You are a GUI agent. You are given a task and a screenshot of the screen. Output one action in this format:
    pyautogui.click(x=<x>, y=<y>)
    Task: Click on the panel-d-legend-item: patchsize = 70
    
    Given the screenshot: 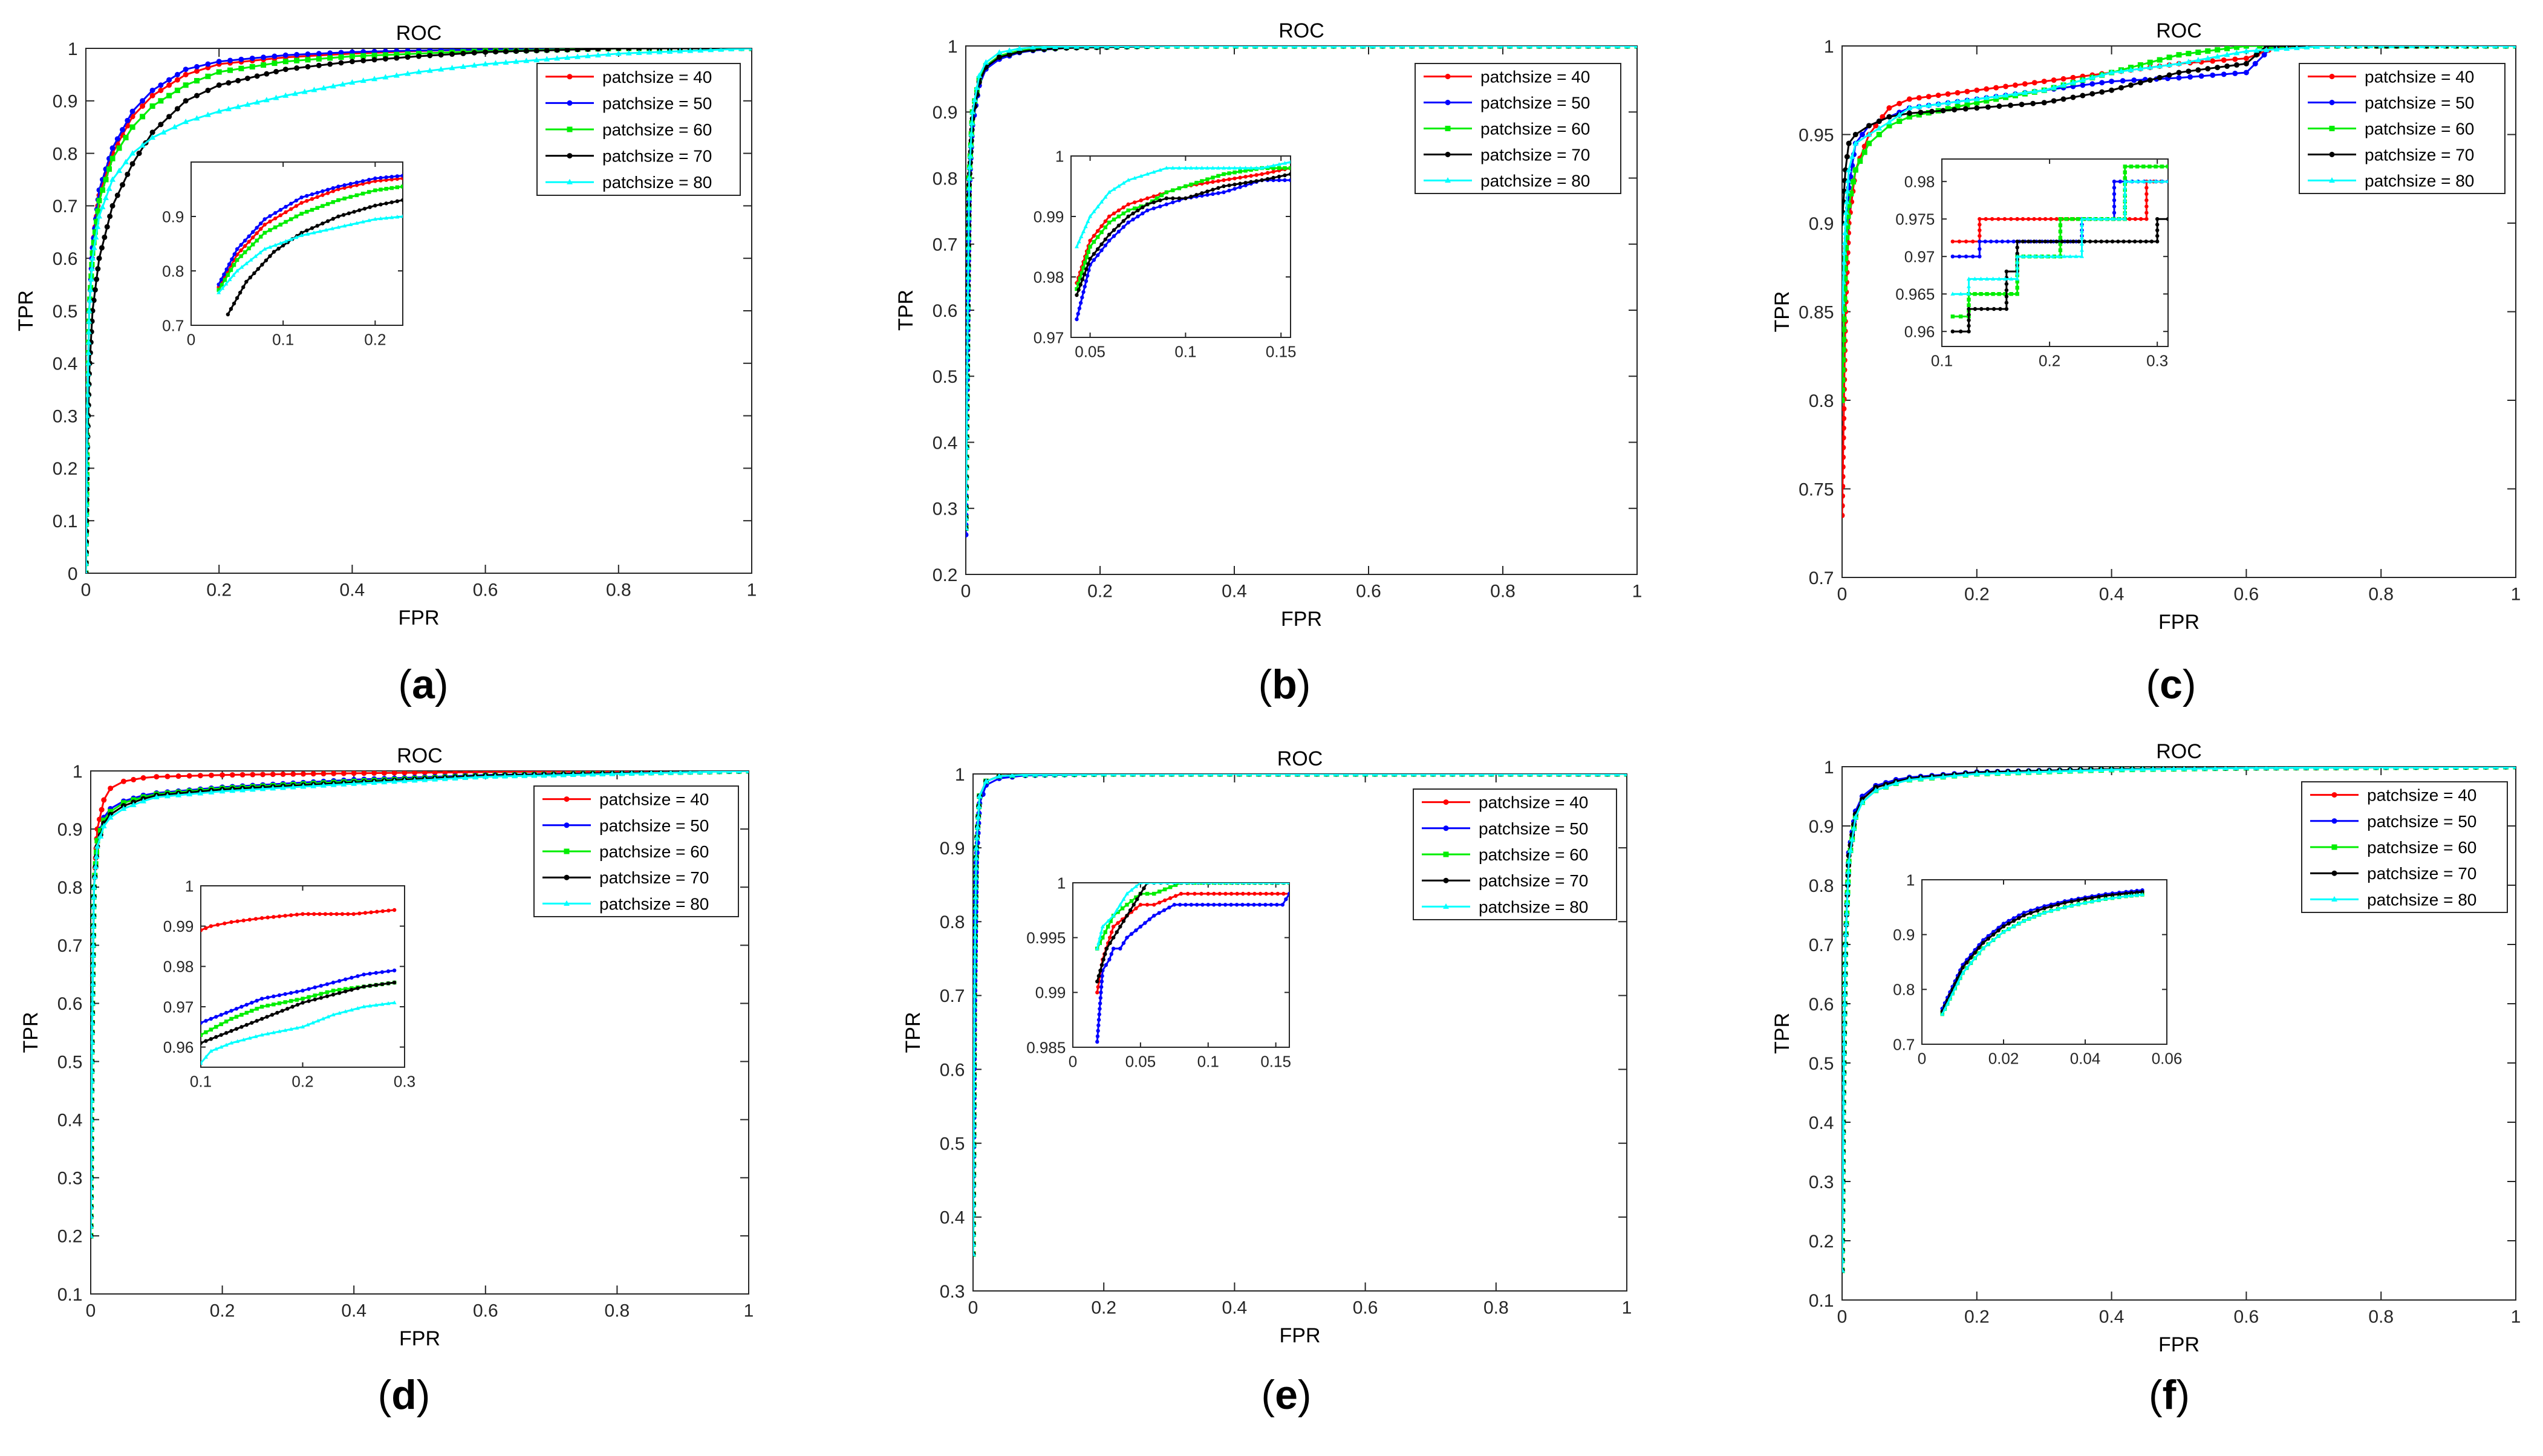 What is the action you would take?
    pyautogui.click(x=626, y=877)
    